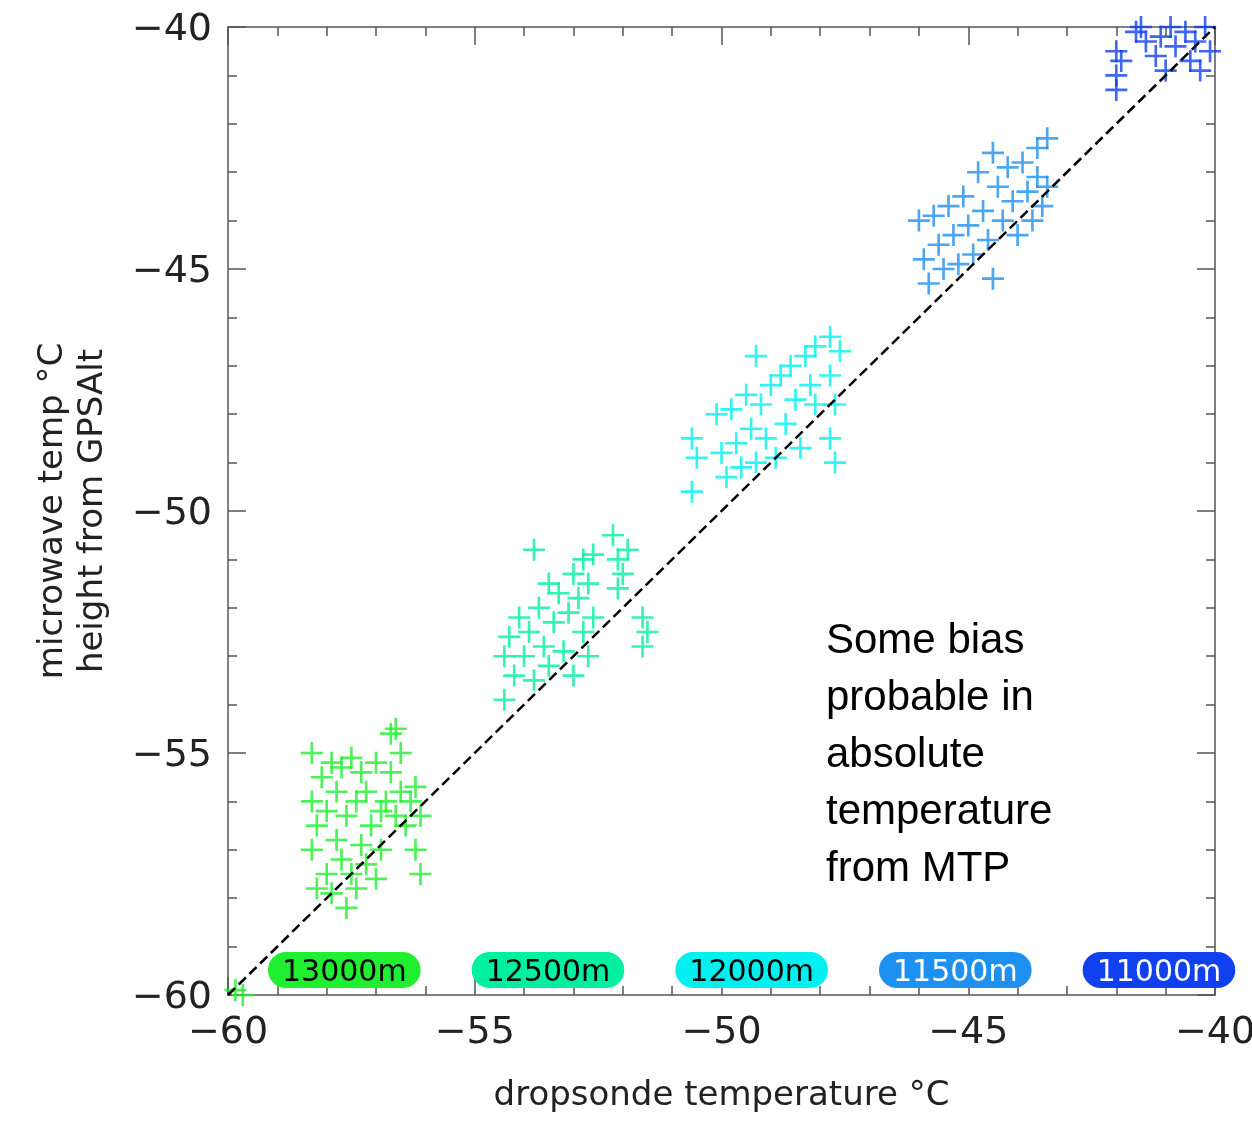 The width and height of the screenshot is (1252, 1121). Describe the element at coordinates (171, 753) in the screenshot. I see `y-tick-label: −55` at that location.